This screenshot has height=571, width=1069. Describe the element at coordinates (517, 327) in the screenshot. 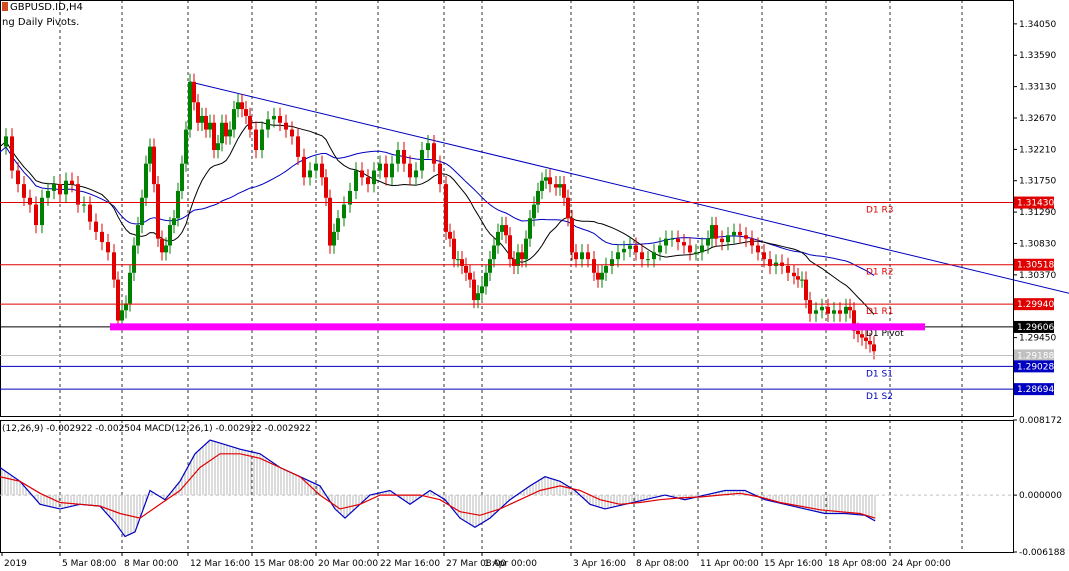

I see `support-zone` at that location.